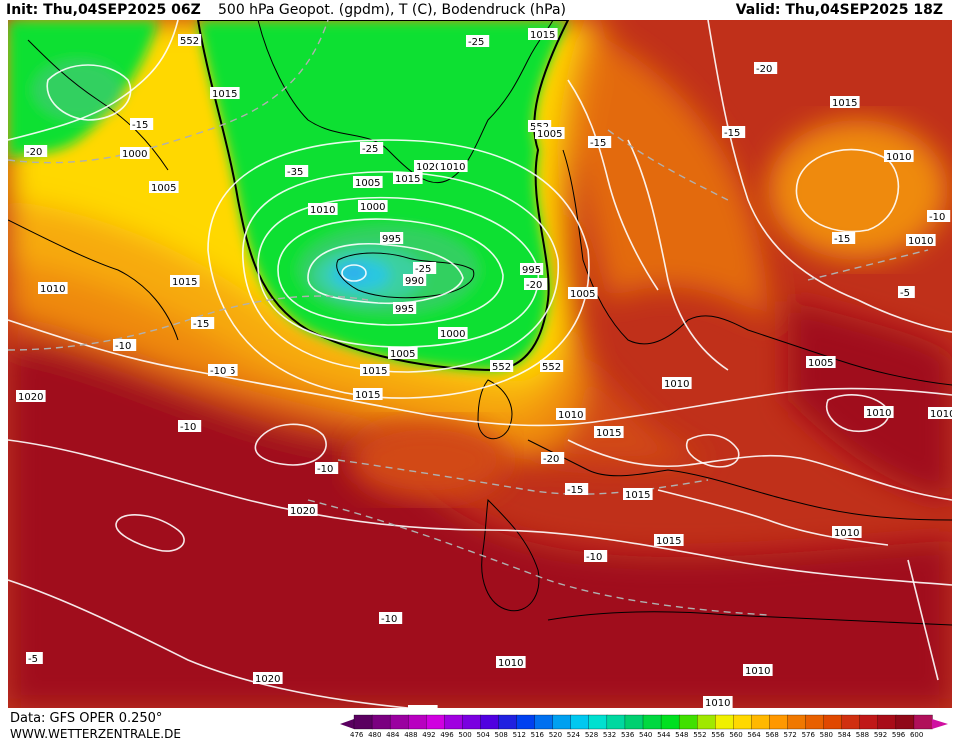  What do you see at coordinates (98, 105) in the screenshot?
I see `coast-baffin` at bounding box center [98, 105].